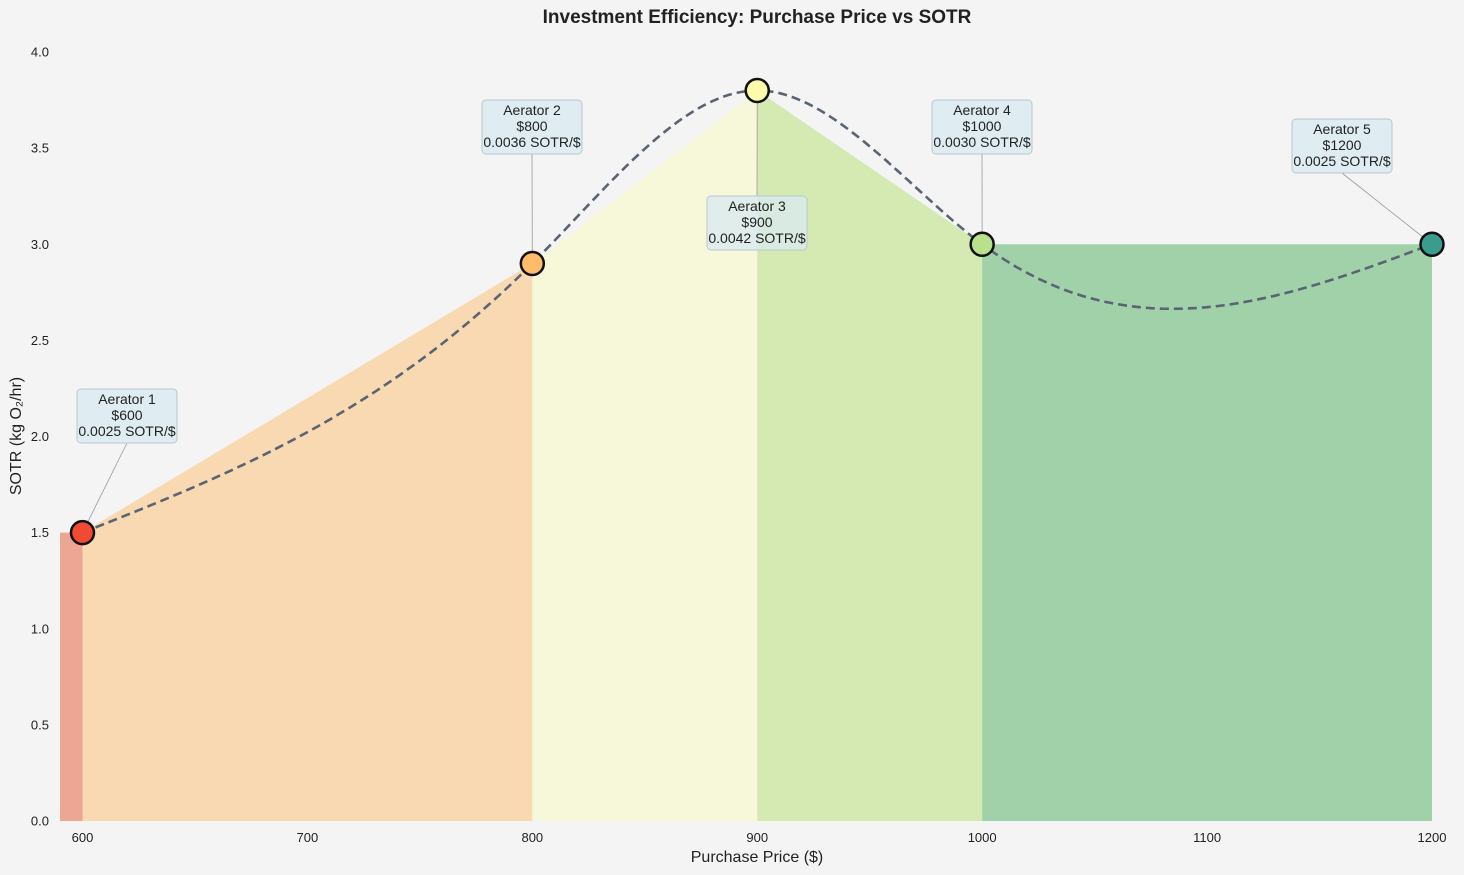 The height and width of the screenshot is (875, 1464). What do you see at coordinates (1341, 161) in the screenshot?
I see `annotation-efficiency-5: 0.0025 SOTR/$` at bounding box center [1341, 161].